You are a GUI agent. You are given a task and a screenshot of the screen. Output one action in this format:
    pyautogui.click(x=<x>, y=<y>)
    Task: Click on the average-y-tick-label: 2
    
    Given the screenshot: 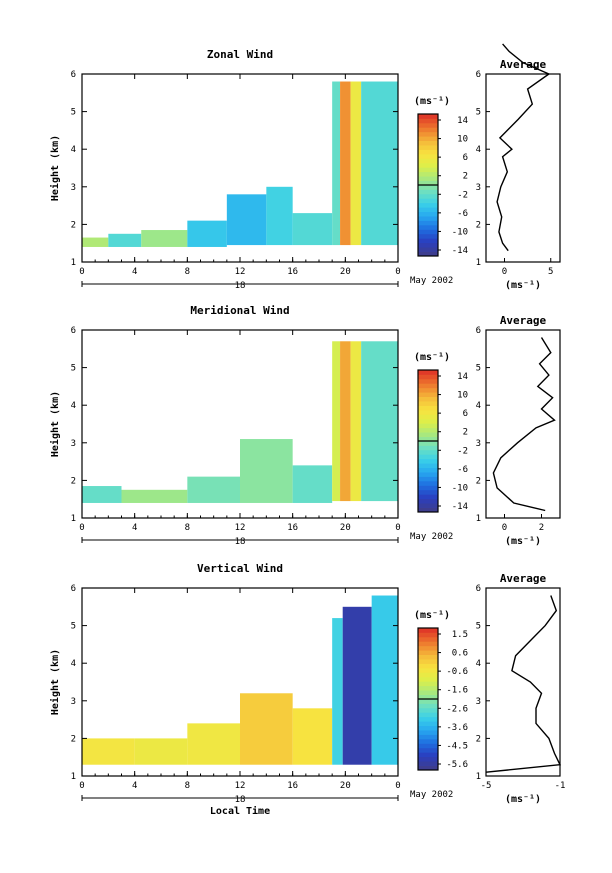 What is the action you would take?
    pyautogui.click(x=478, y=739)
    